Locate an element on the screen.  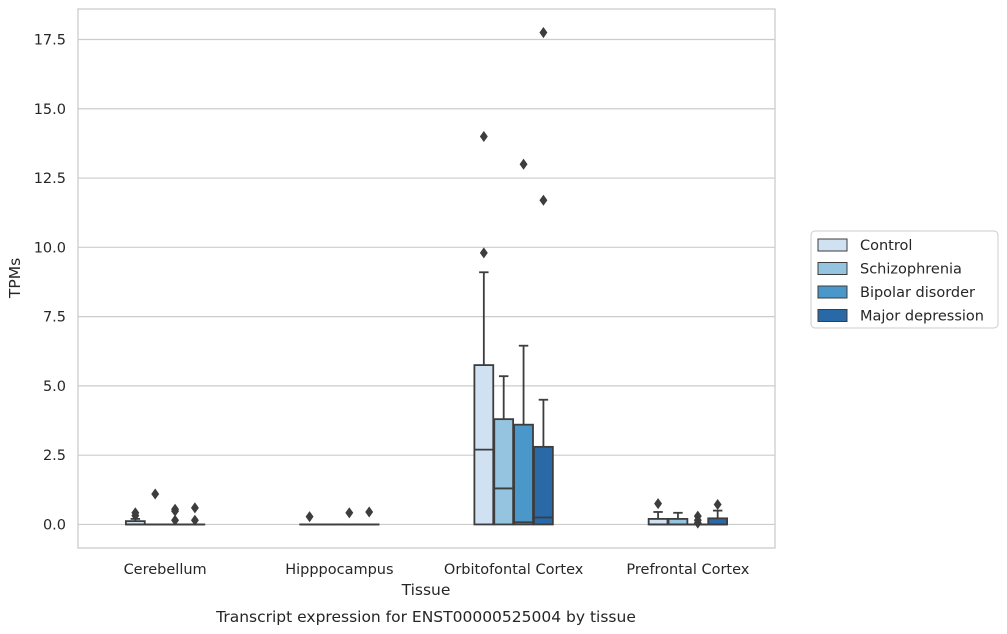
x-axis-label: Tissue is located at coordinates (426, 590).